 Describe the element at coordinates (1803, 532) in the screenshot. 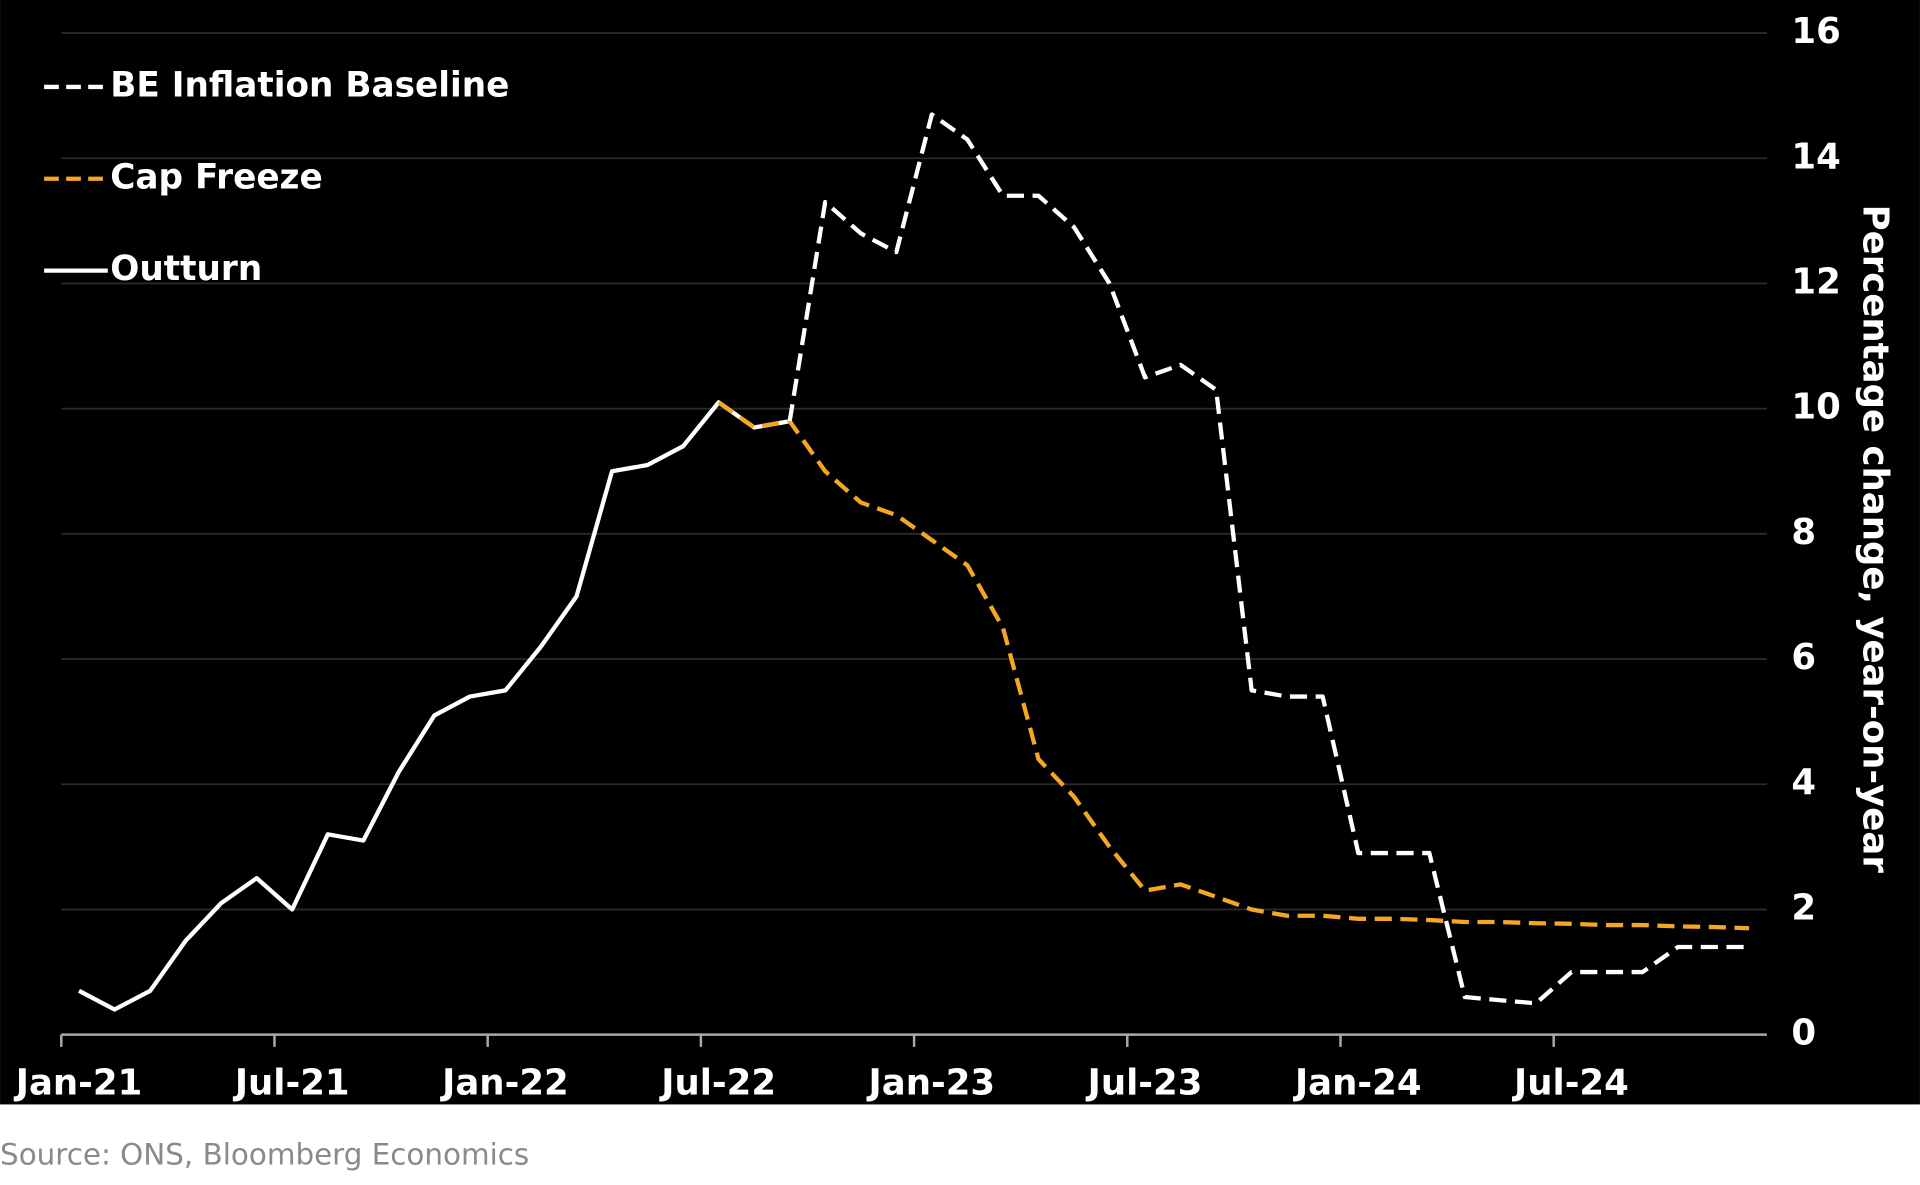

I see `y-tick-label: 8` at that location.